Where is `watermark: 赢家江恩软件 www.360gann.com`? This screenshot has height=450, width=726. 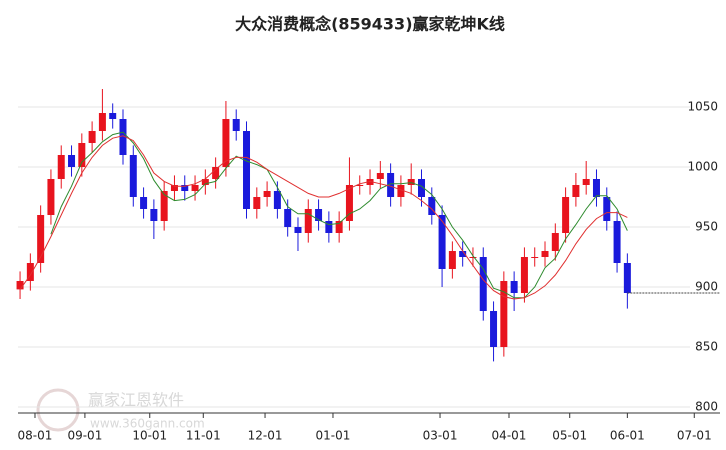
watermark: 赢家江恩软件 www.360gann.com is located at coordinates (120, 410).